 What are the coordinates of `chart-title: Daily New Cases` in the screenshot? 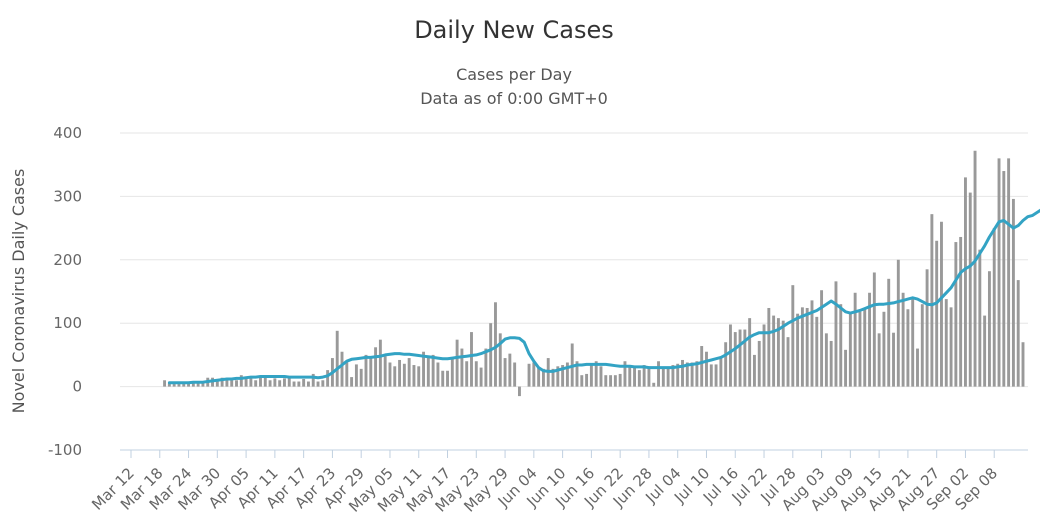 It's located at (514, 30).